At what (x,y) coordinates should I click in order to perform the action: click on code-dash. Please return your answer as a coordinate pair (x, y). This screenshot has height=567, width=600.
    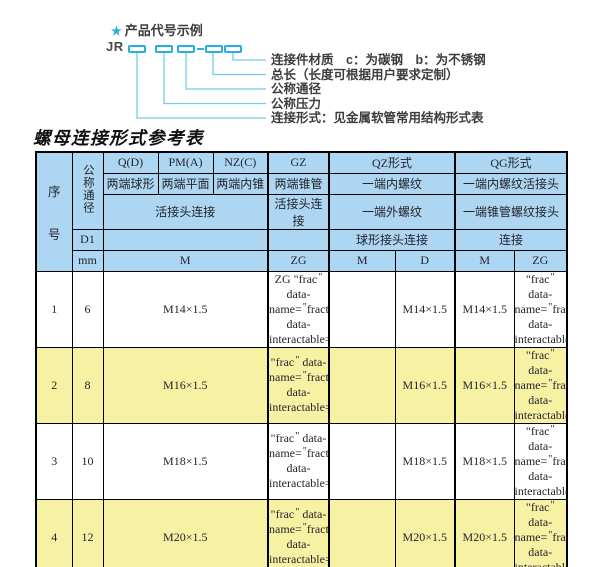
    Looking at the image, I should click on (200, 49).